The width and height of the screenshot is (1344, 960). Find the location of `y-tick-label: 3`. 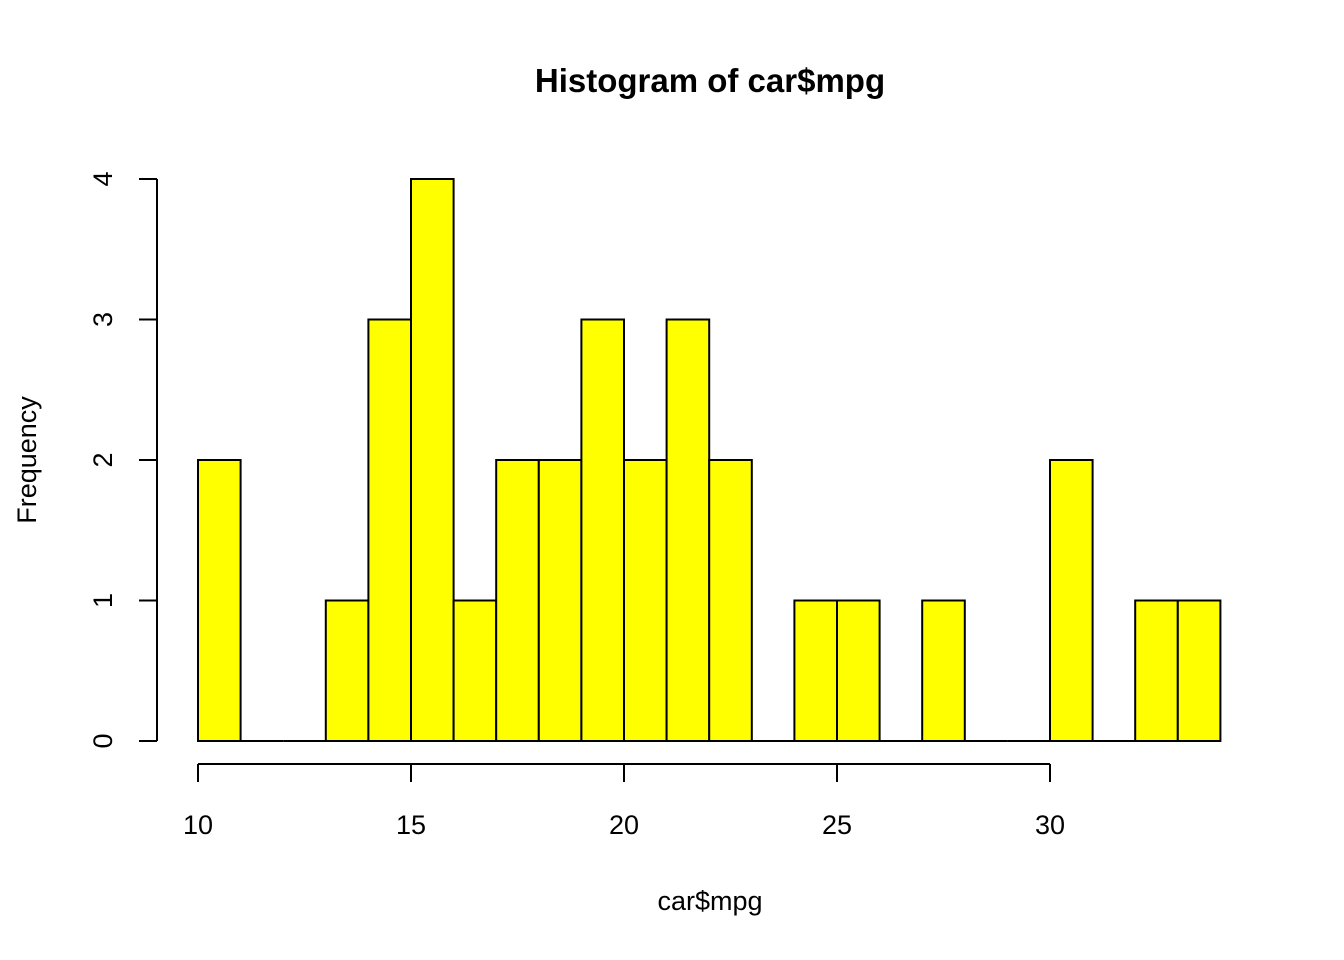

y-tick-label: 3 is located at coordinates (103, 319).